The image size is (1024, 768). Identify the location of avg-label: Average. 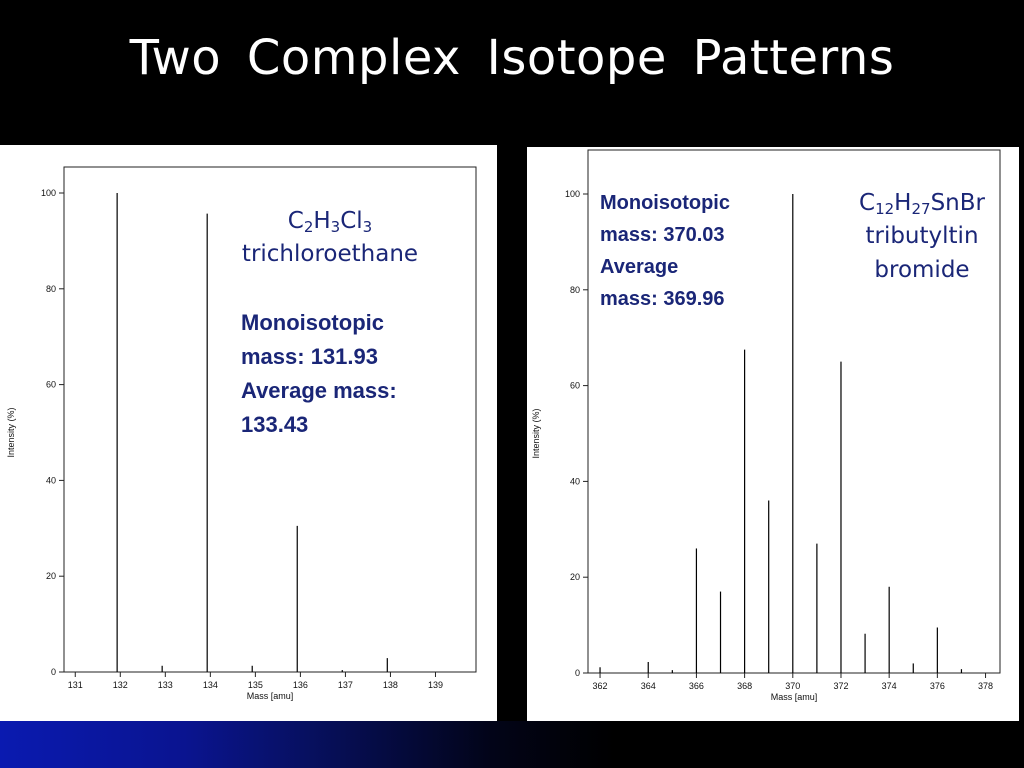
(639, 267).